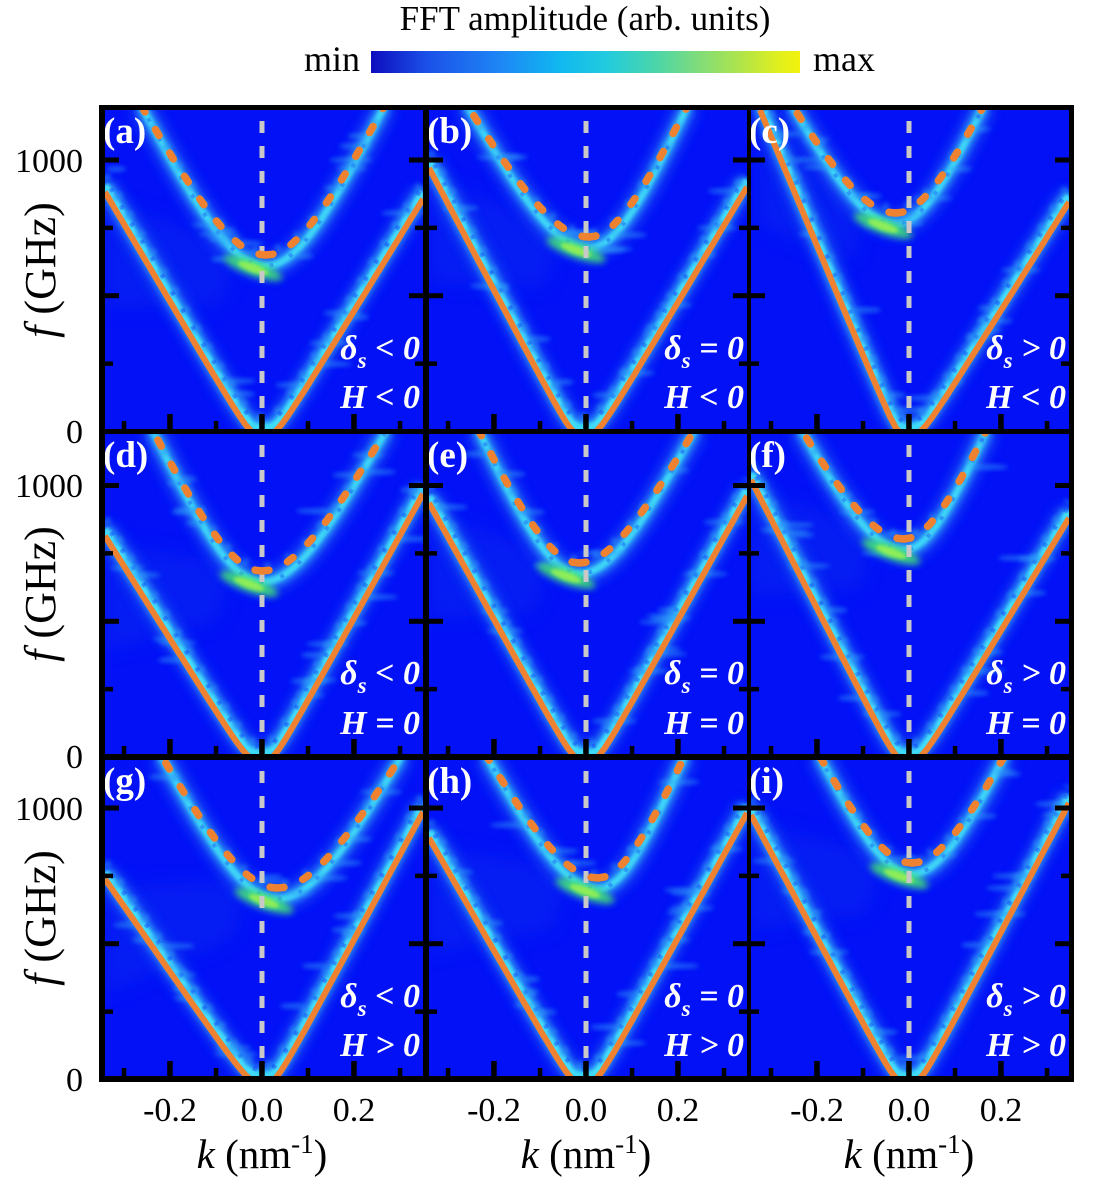  What do you see at coordinates (124, 781) in the screenshot?
I see `svg-text: (g)` at bounding box center [124, 781].